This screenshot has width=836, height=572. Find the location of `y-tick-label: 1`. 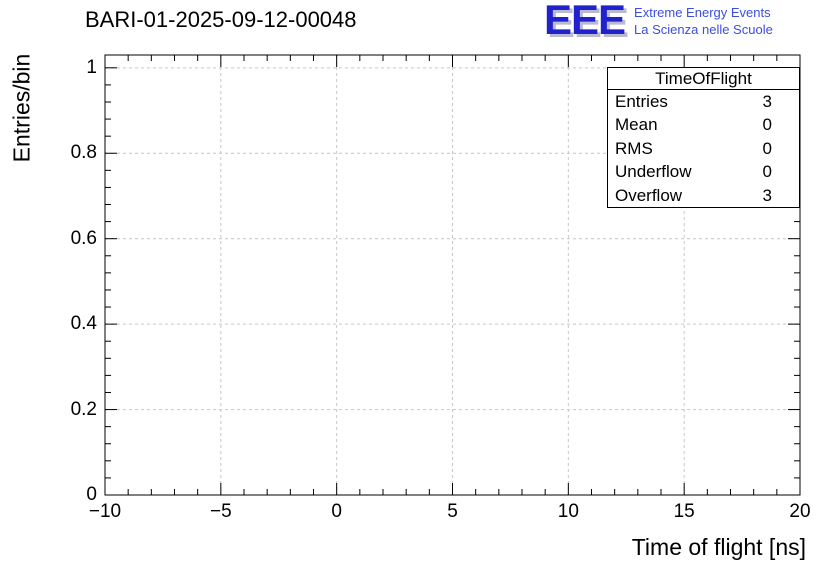

y-tick-label: 1 is located at coordinates (91, 67).